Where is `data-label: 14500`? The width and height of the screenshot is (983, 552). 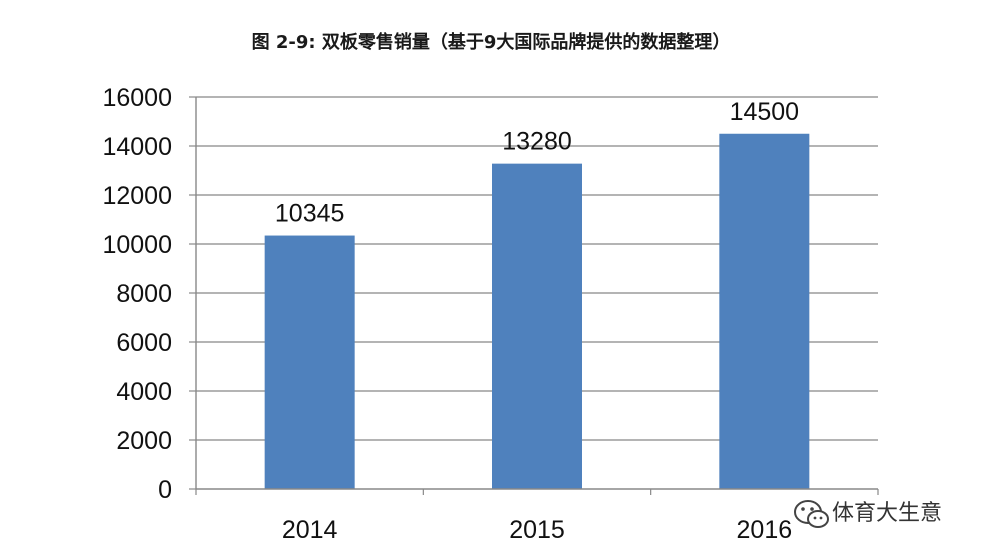 data-label: 14500 is located at coordinates (765, 112).